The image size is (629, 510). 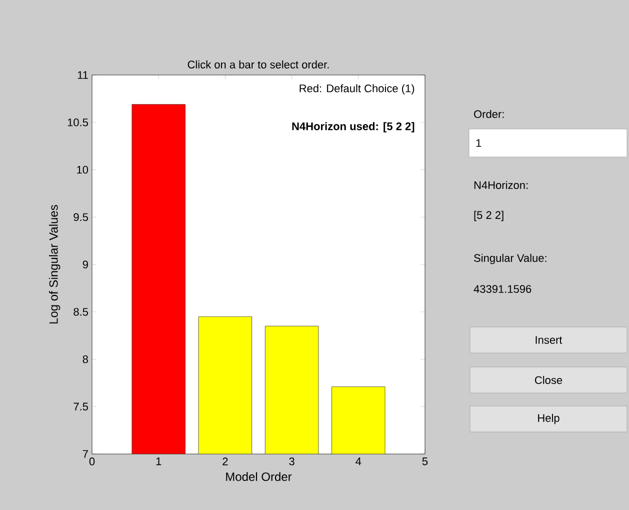 I want to click on text: [5 2 2], so click(x=489, y=216).